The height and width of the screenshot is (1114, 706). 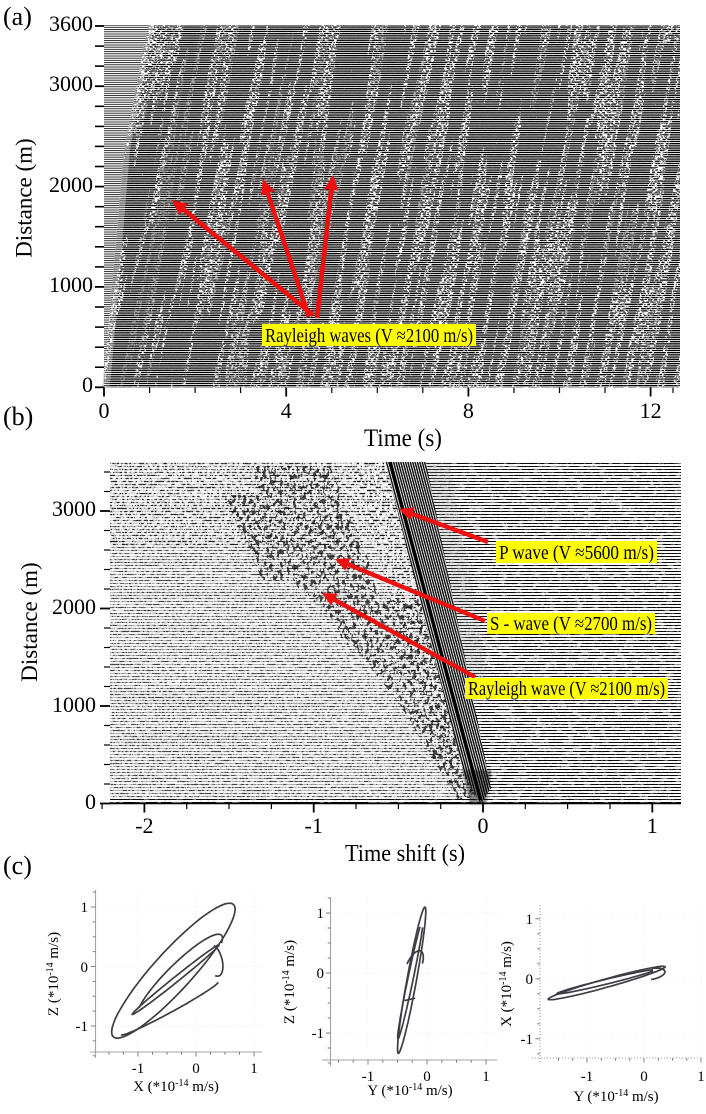 What do you see at coordinates (286, 410) in the screenshot?
I see `svg-text: 4` at bounding box center [286, 410].